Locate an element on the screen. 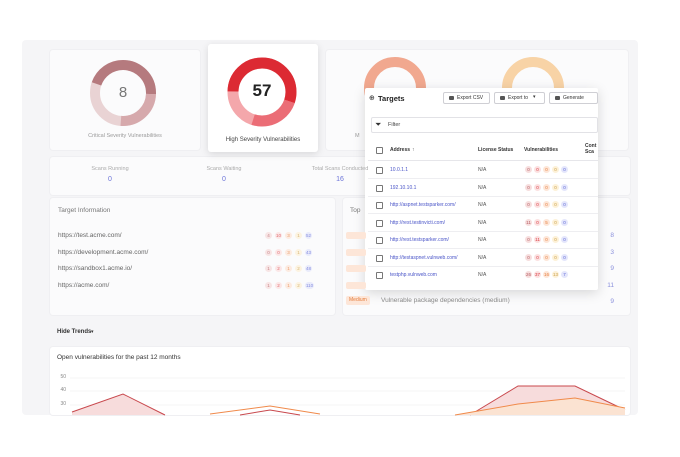 The image size is (680, 457). panel-button: Generate Reports is located at coordinates (573, 98).